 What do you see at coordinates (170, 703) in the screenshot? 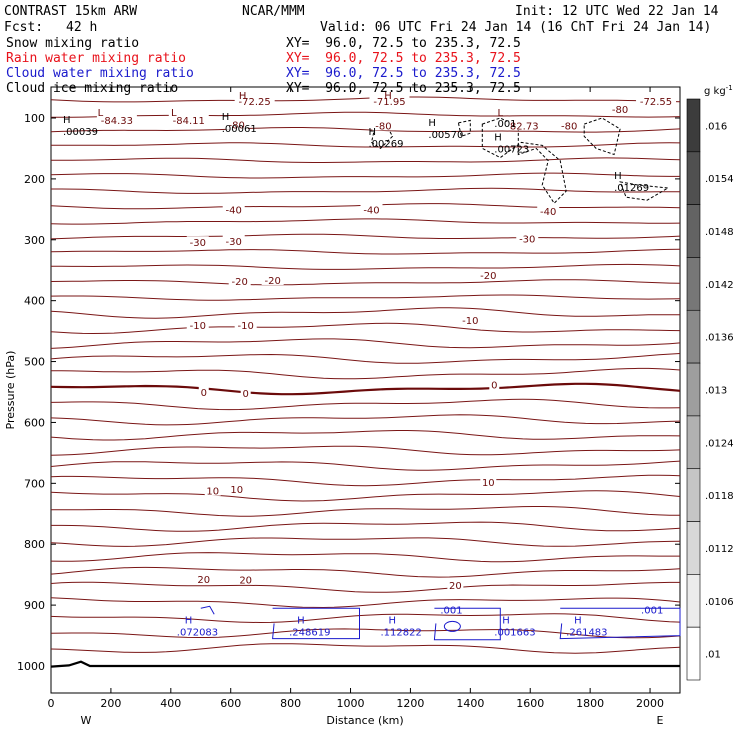
I see `x-tick-label: 400` at bounding box center [170, 703].